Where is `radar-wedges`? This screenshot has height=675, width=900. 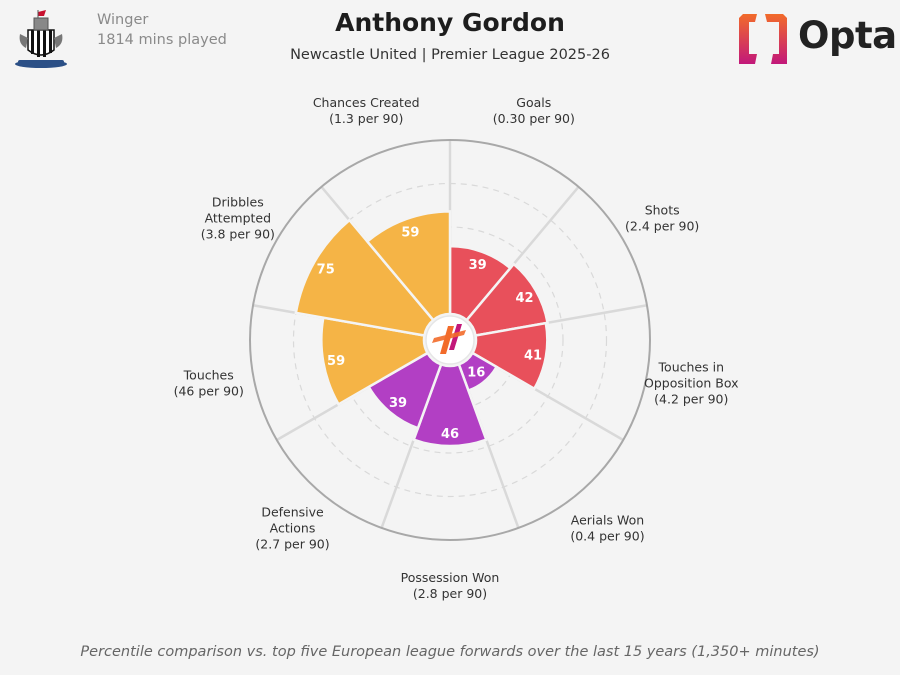
radar-wedges is located at coordinates (422, 329).